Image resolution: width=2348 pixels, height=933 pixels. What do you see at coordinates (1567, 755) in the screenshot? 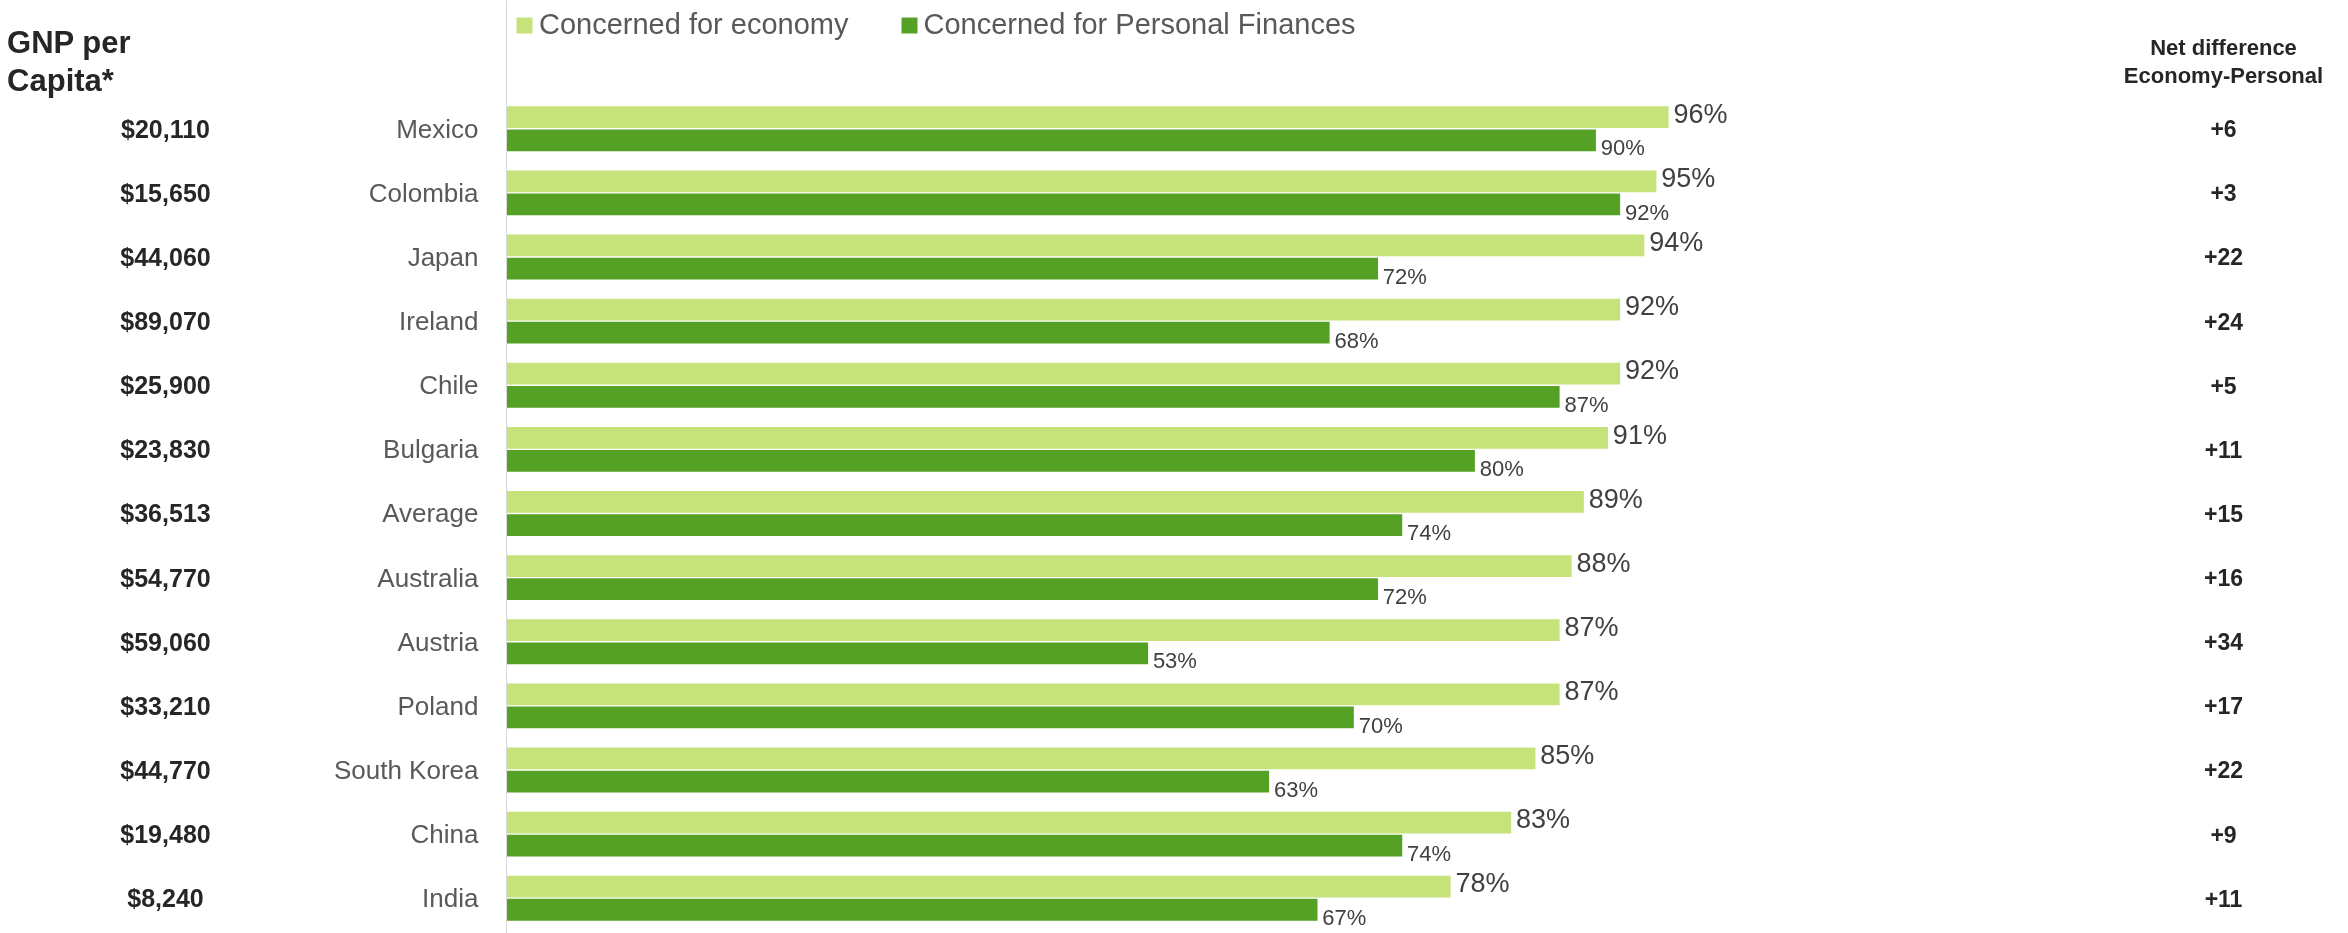
I see `data-label: 85%` at bounding box center [1567, 755].